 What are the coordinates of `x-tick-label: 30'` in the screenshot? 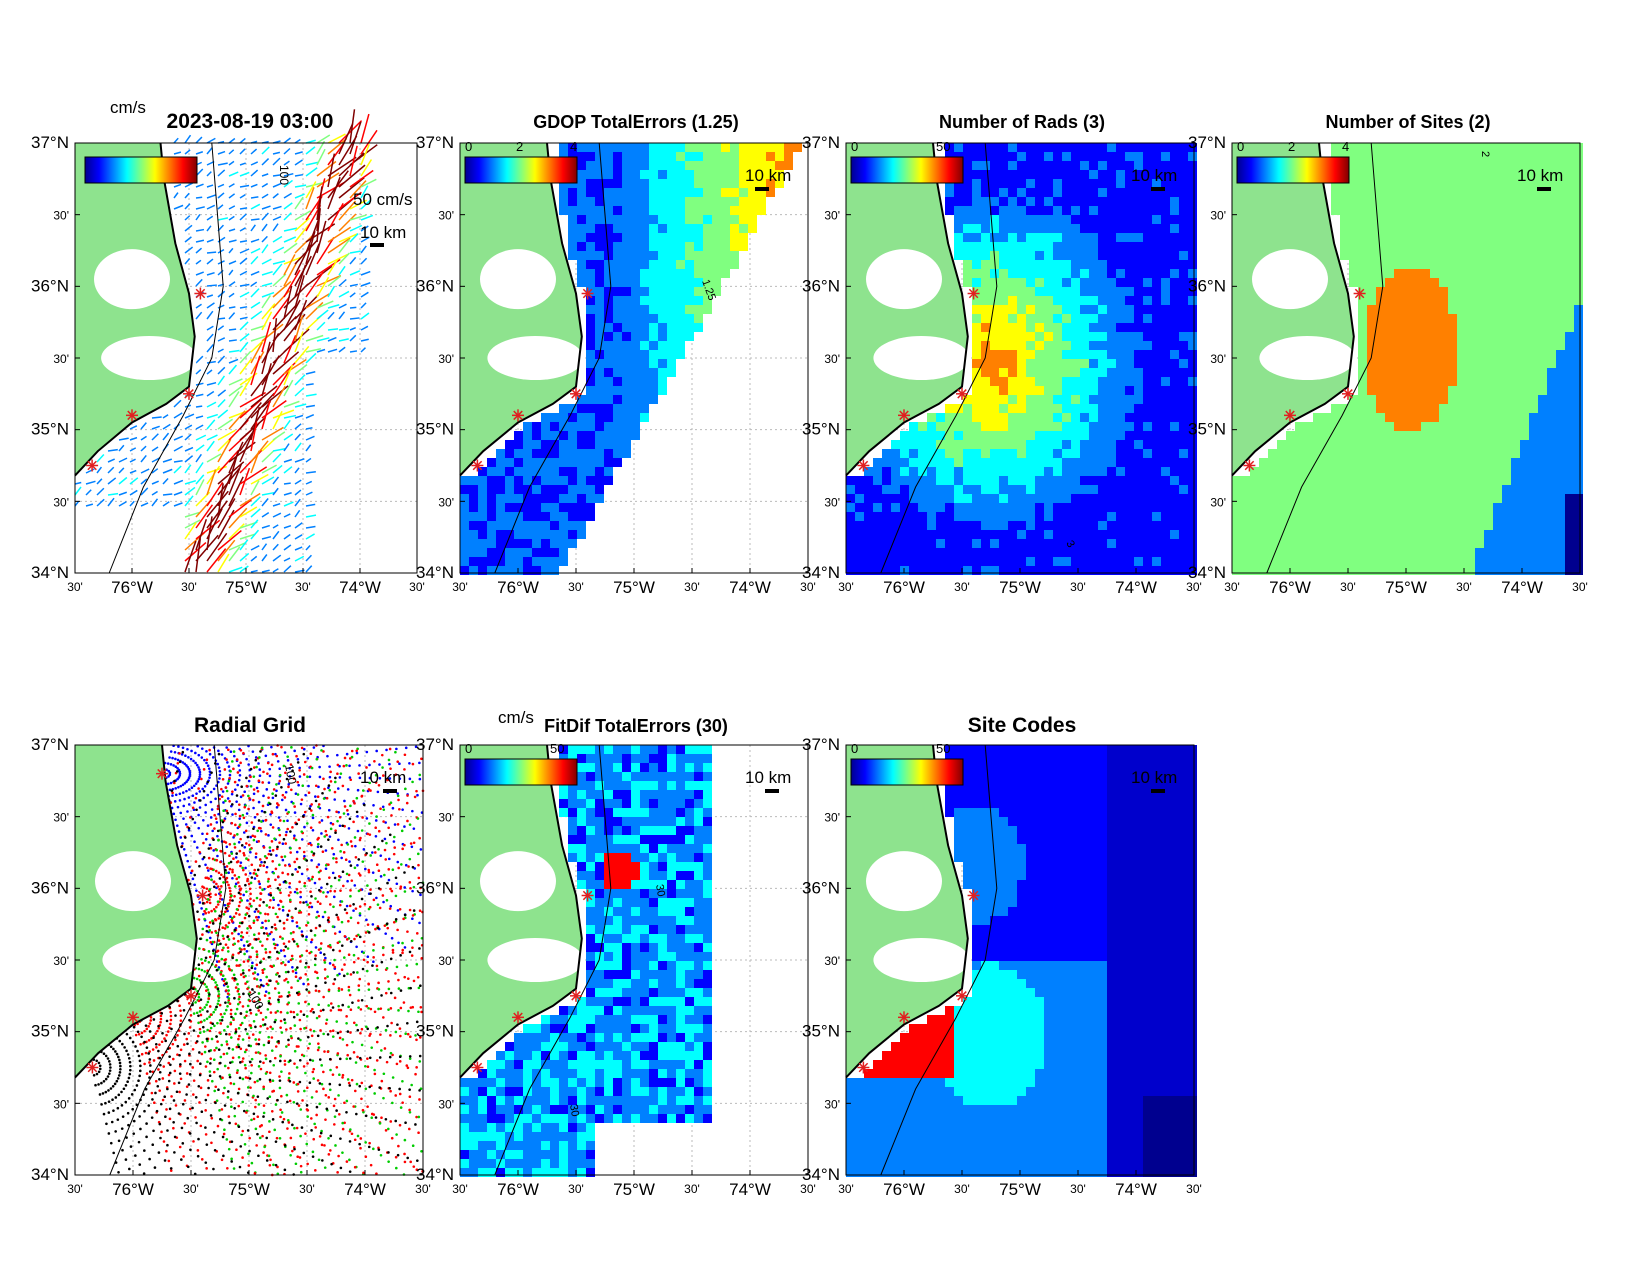 It's located at (1232, 587).